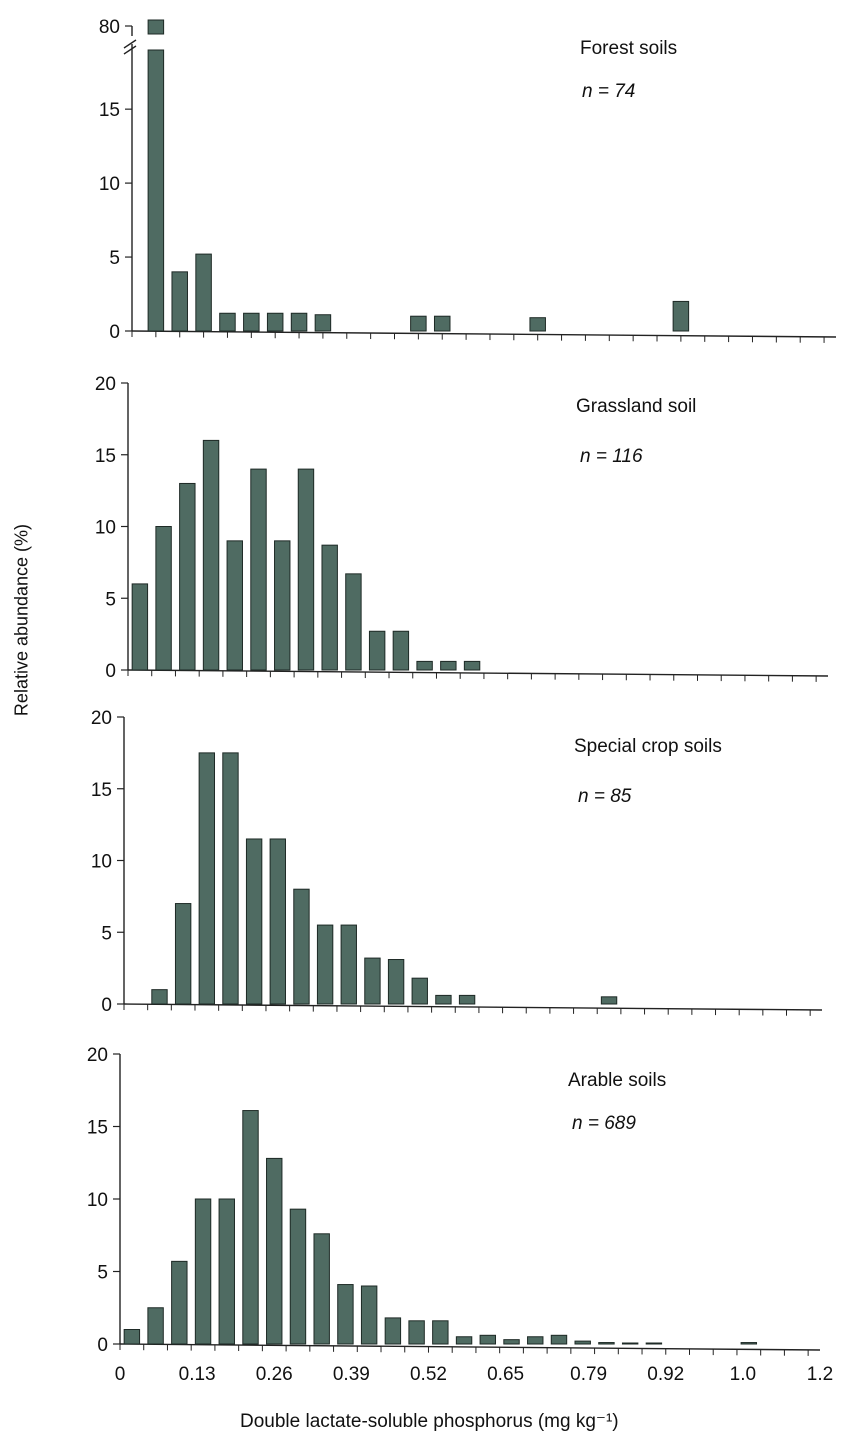  Describe the element at coordinates (605, 796) in the screenshot. I see `panel-n-label: n = 85` at that location.